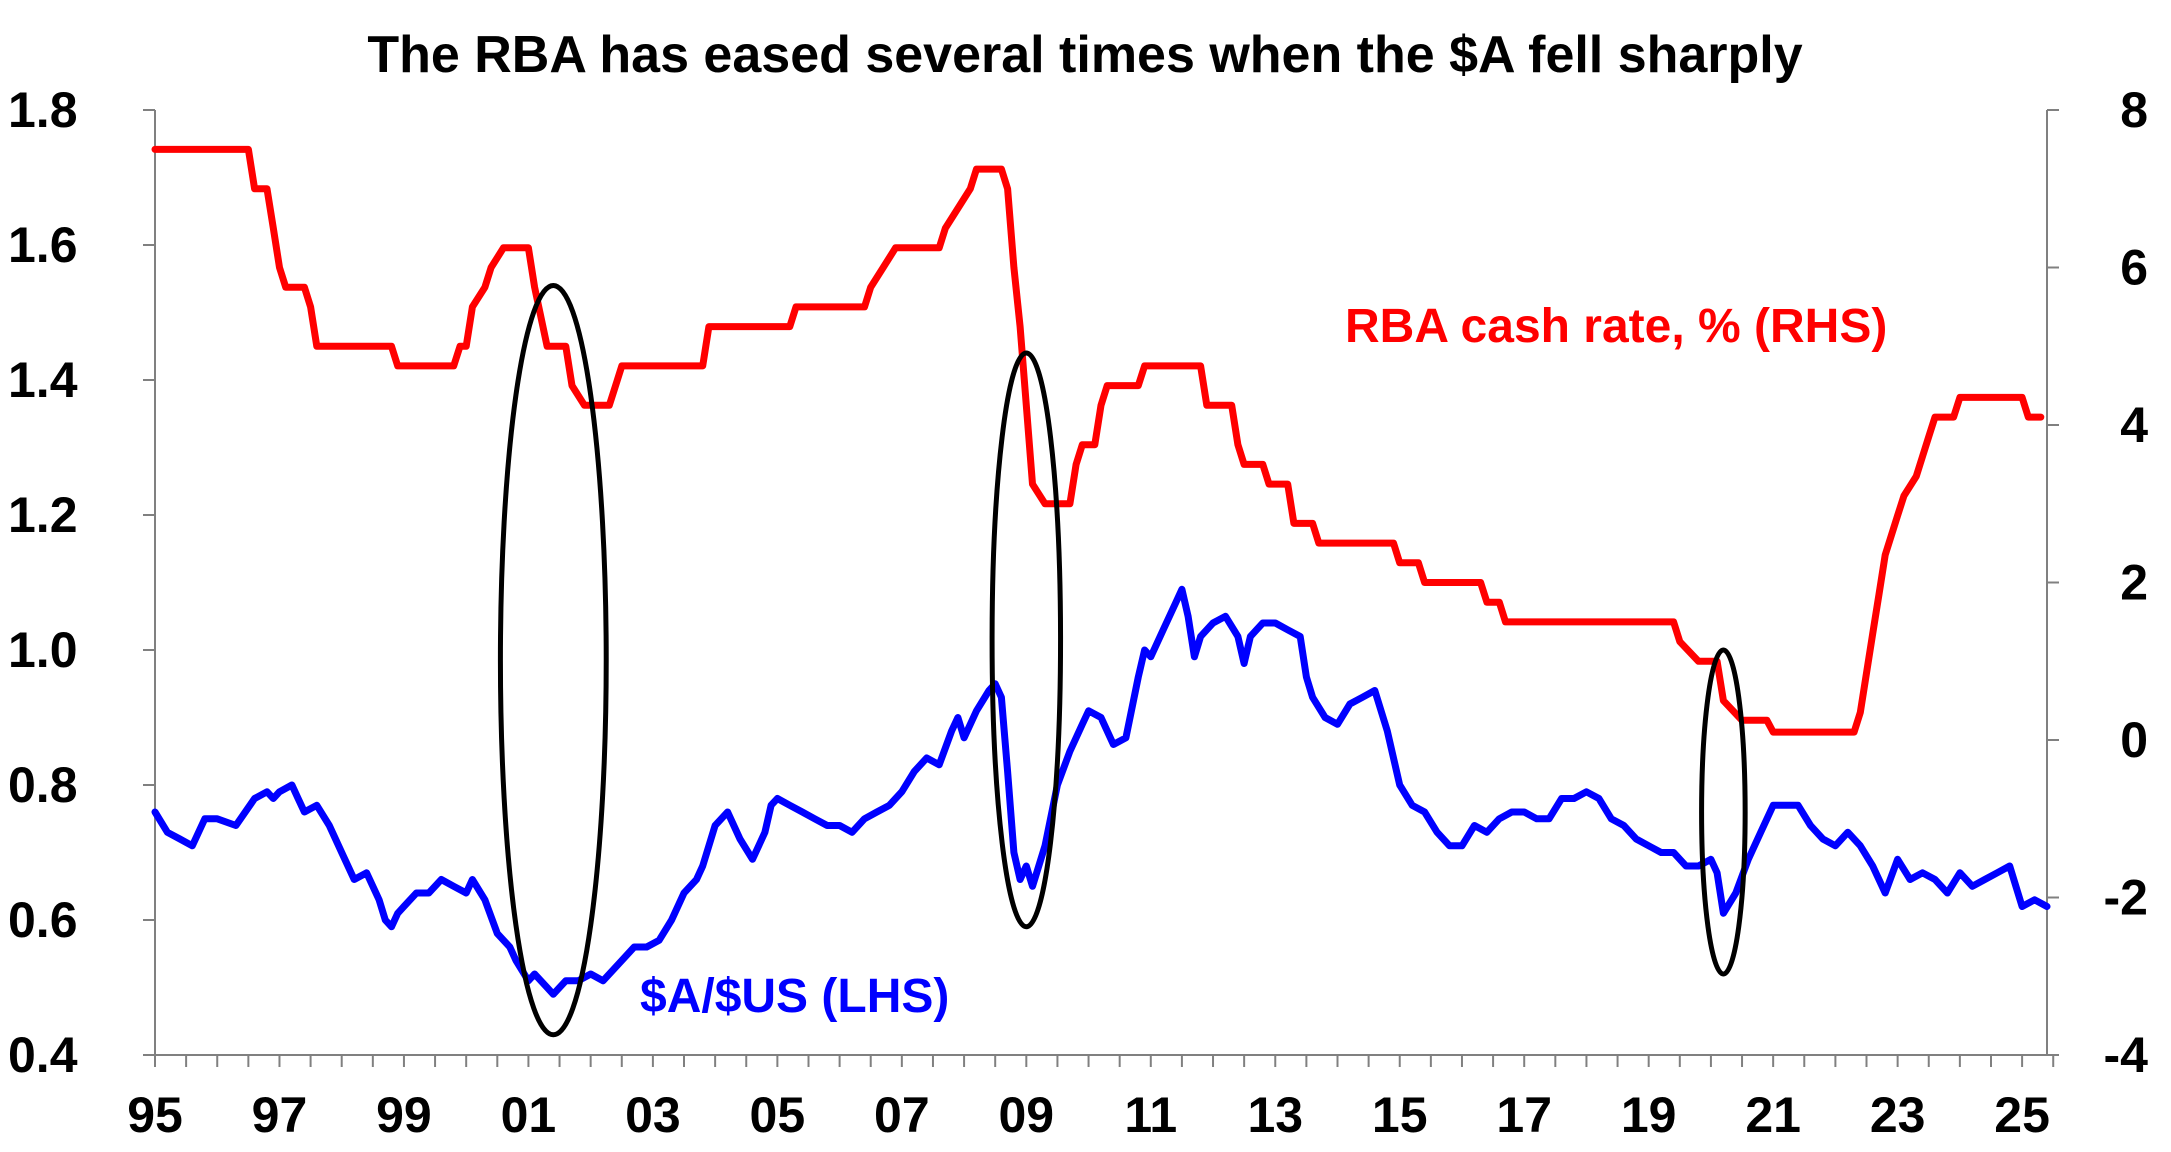 This screenshot has width=2171, height=1152. I want to click on x-tick-label: 11, so click(1150, 1115).